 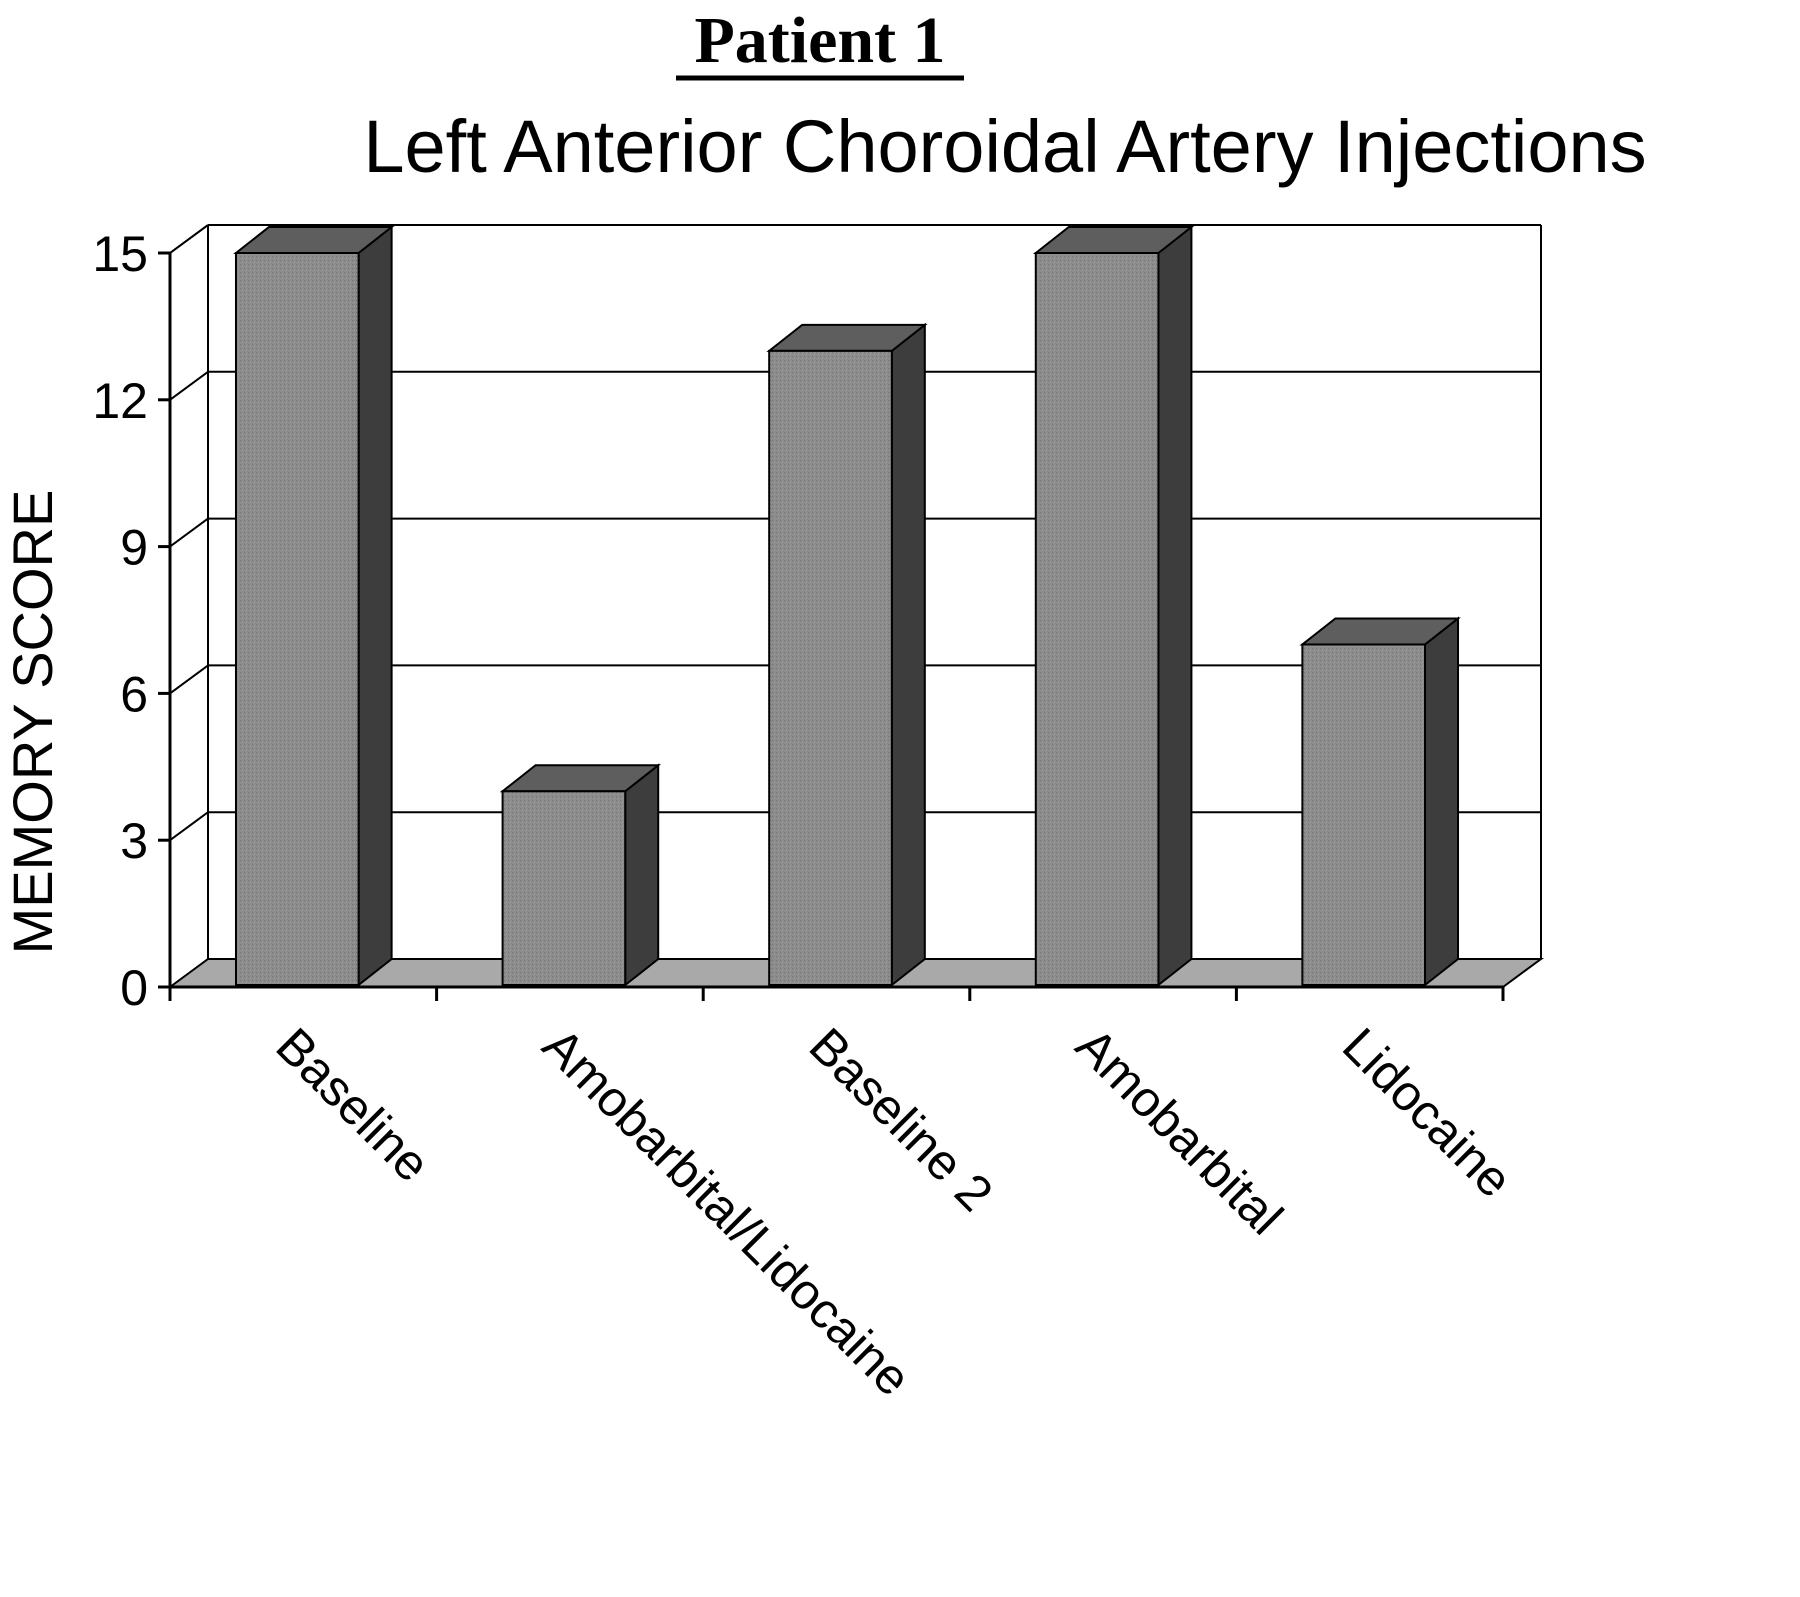 I want to click on x-tick-label: Baseline 2, so click(x=901, y=1119).